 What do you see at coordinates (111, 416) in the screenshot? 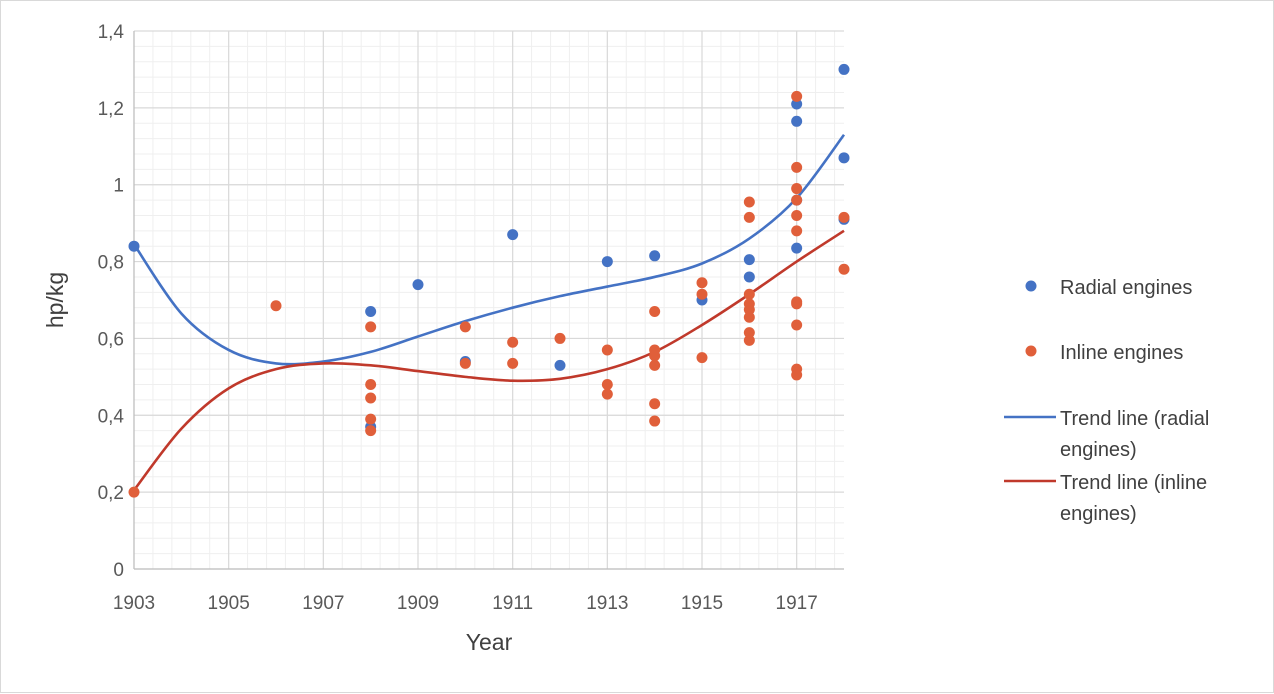
I see `y-tick-label: 0,4` at bounding box center [111, 416].